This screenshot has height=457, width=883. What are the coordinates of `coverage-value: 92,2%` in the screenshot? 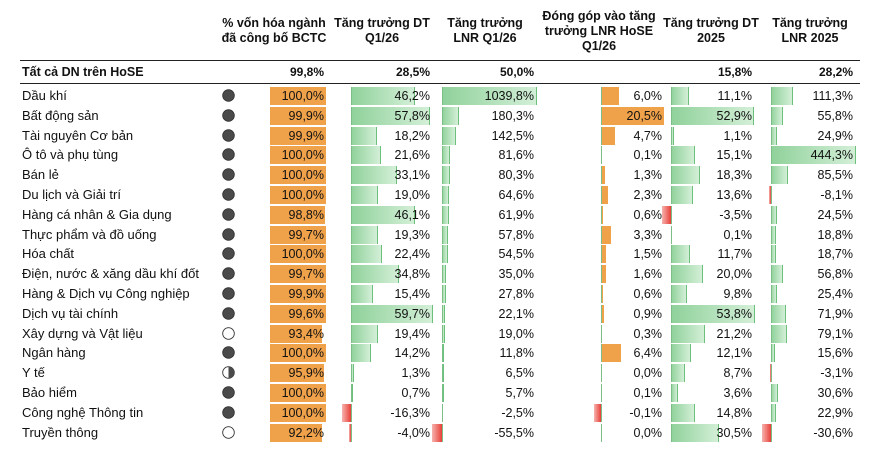 It's located at (306, 432).